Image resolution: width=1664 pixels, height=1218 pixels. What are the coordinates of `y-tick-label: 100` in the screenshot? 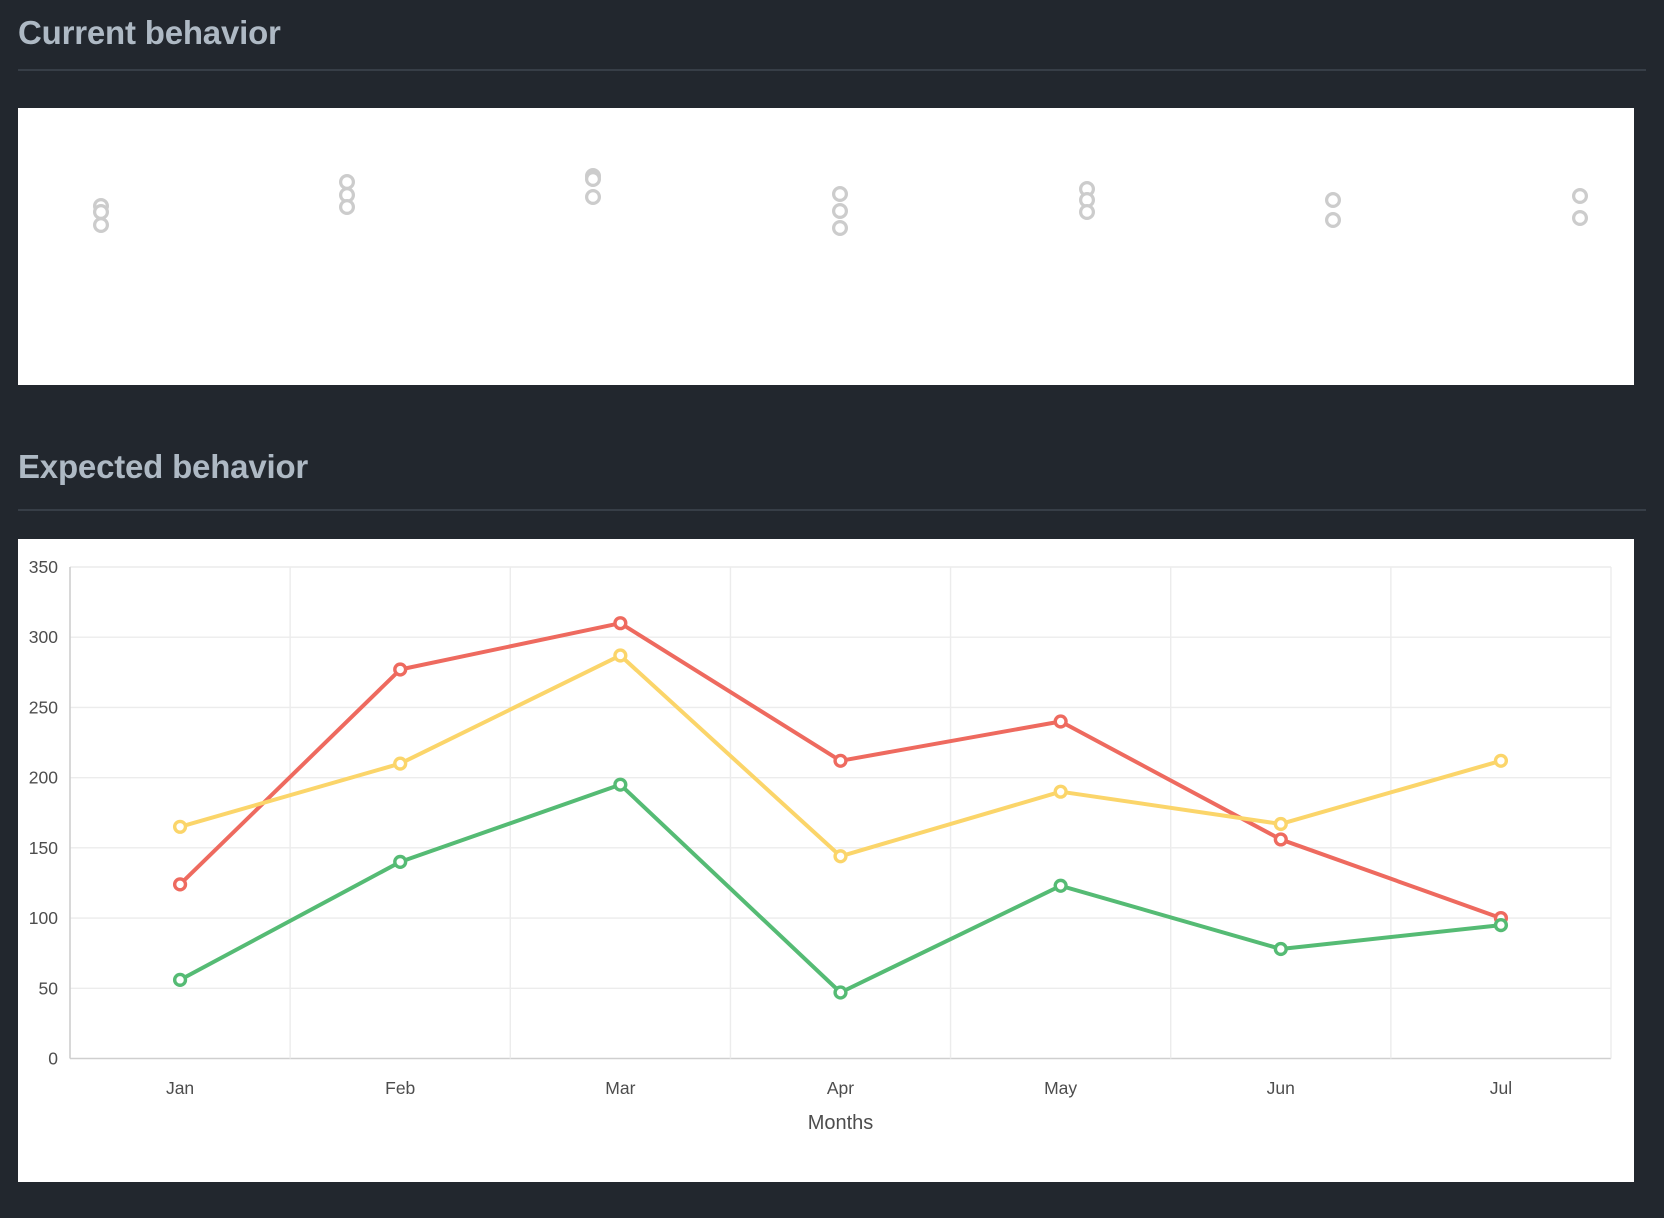 It's located at (43, 918).